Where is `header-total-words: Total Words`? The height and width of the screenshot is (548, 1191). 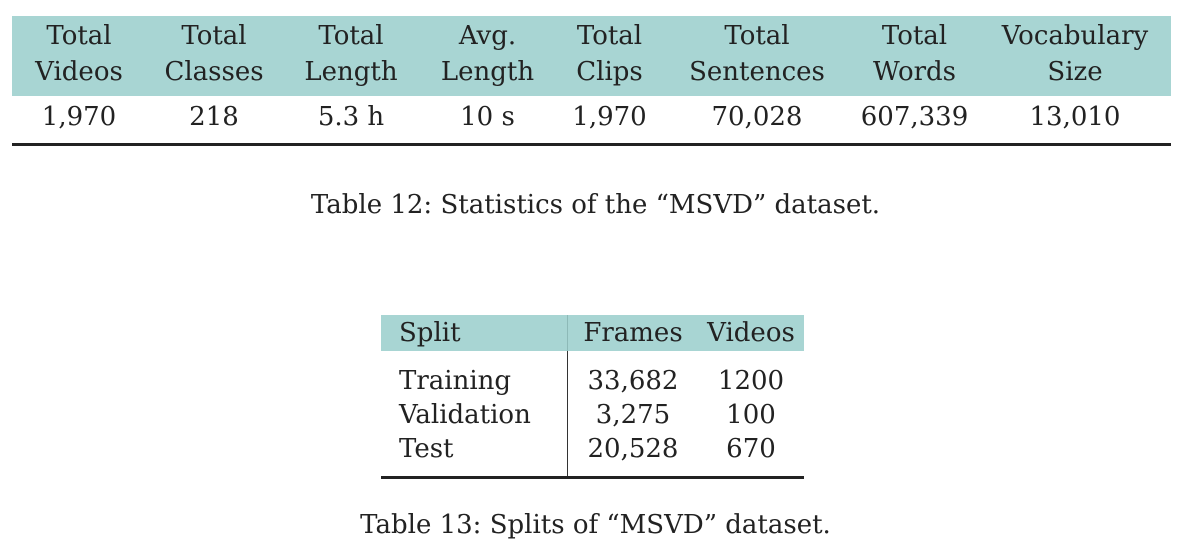 header-total-words: Total Words is located at coordinates (914, 54).